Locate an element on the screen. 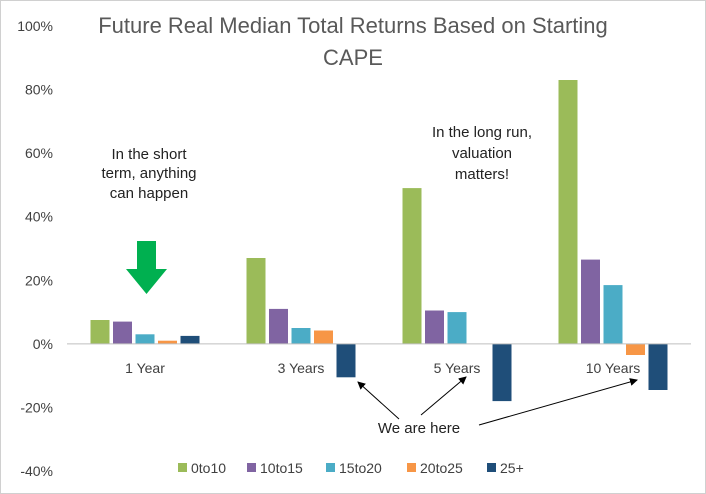 Image resolution: width=706 pixels, height=494 pixels. category-label: 10 Years is located at coordinates (613, 368).